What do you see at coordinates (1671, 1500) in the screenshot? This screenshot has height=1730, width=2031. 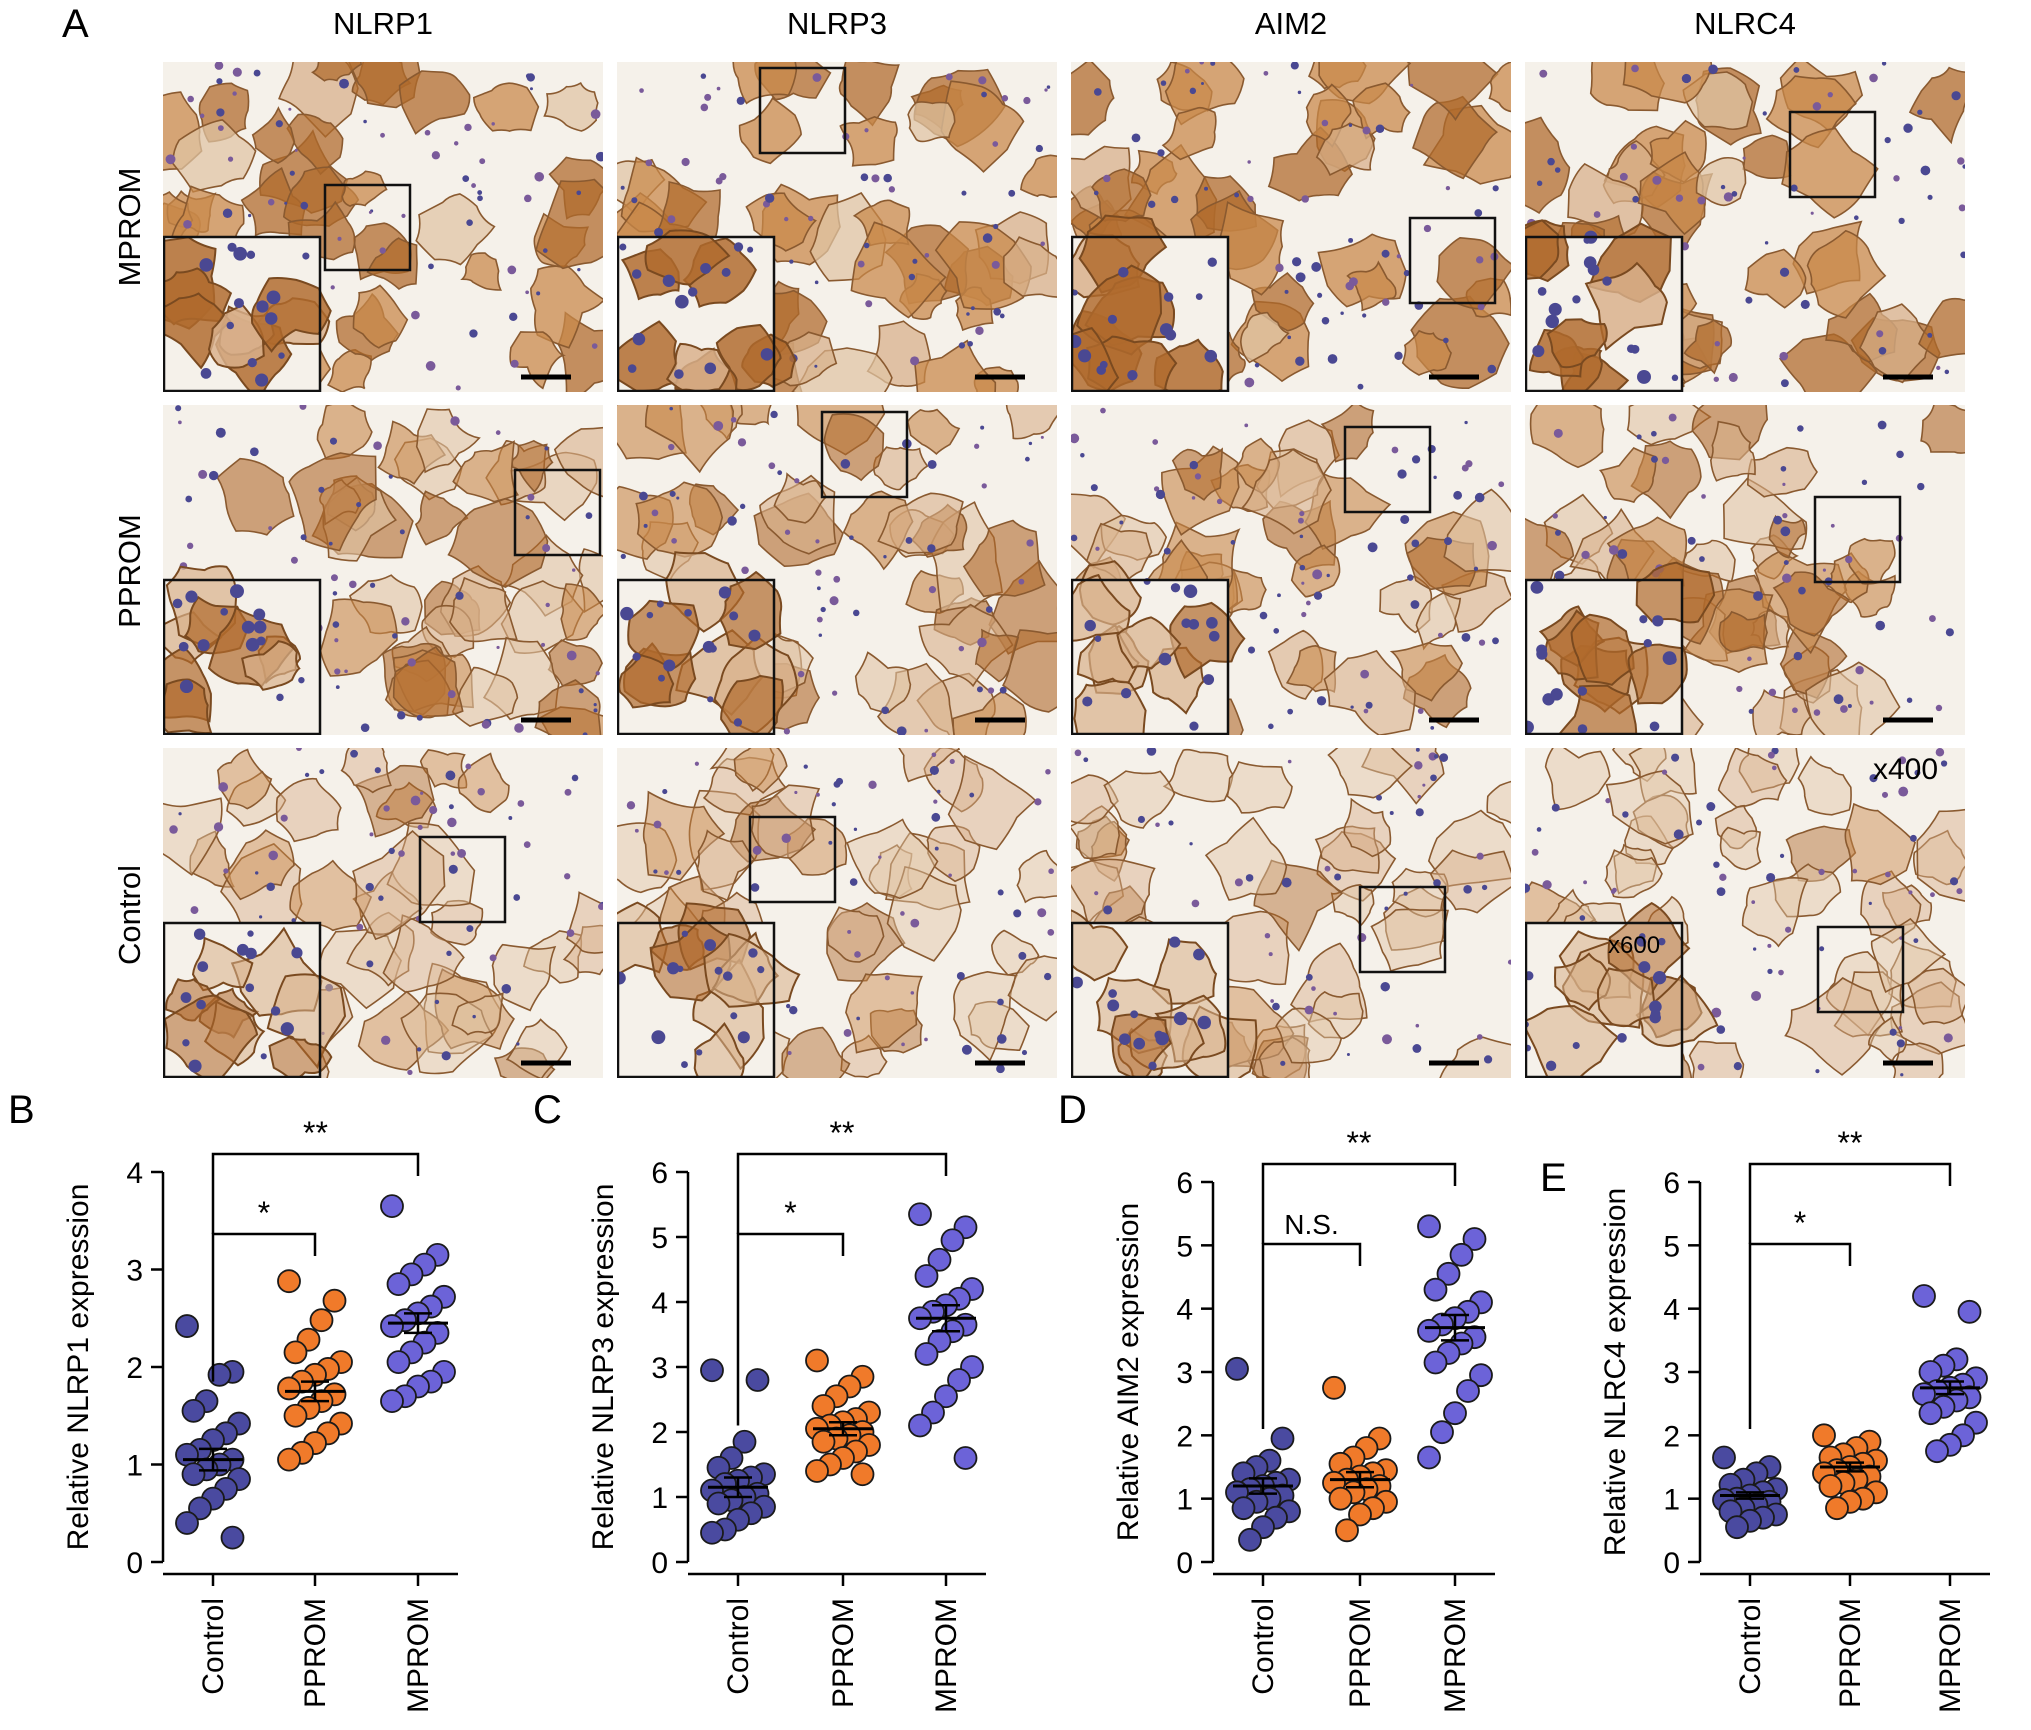 I see `y-tick-label: 1` at bounding box center [1671, 1500].